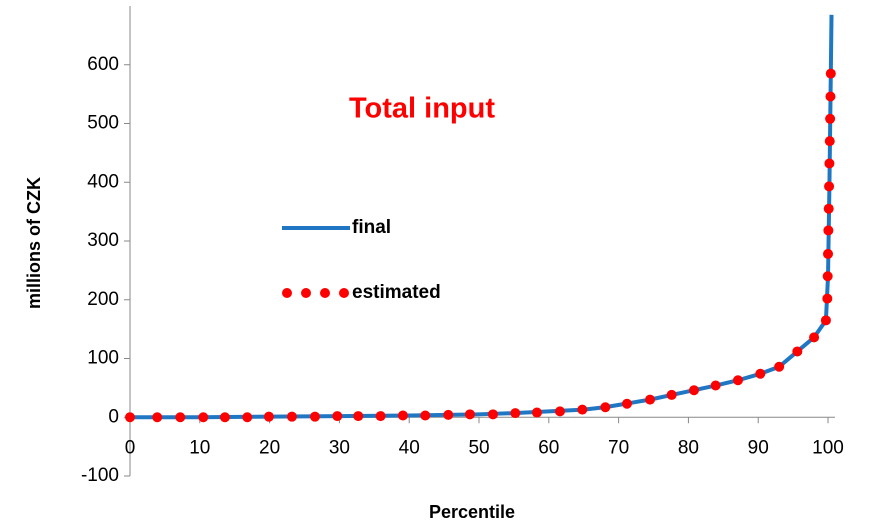 This screenshot has height=530, width=875. What do you see at coordinates (688, 447) in the screenshot?
I see `x-tick-label: 80` at bounding box center [688, 447].